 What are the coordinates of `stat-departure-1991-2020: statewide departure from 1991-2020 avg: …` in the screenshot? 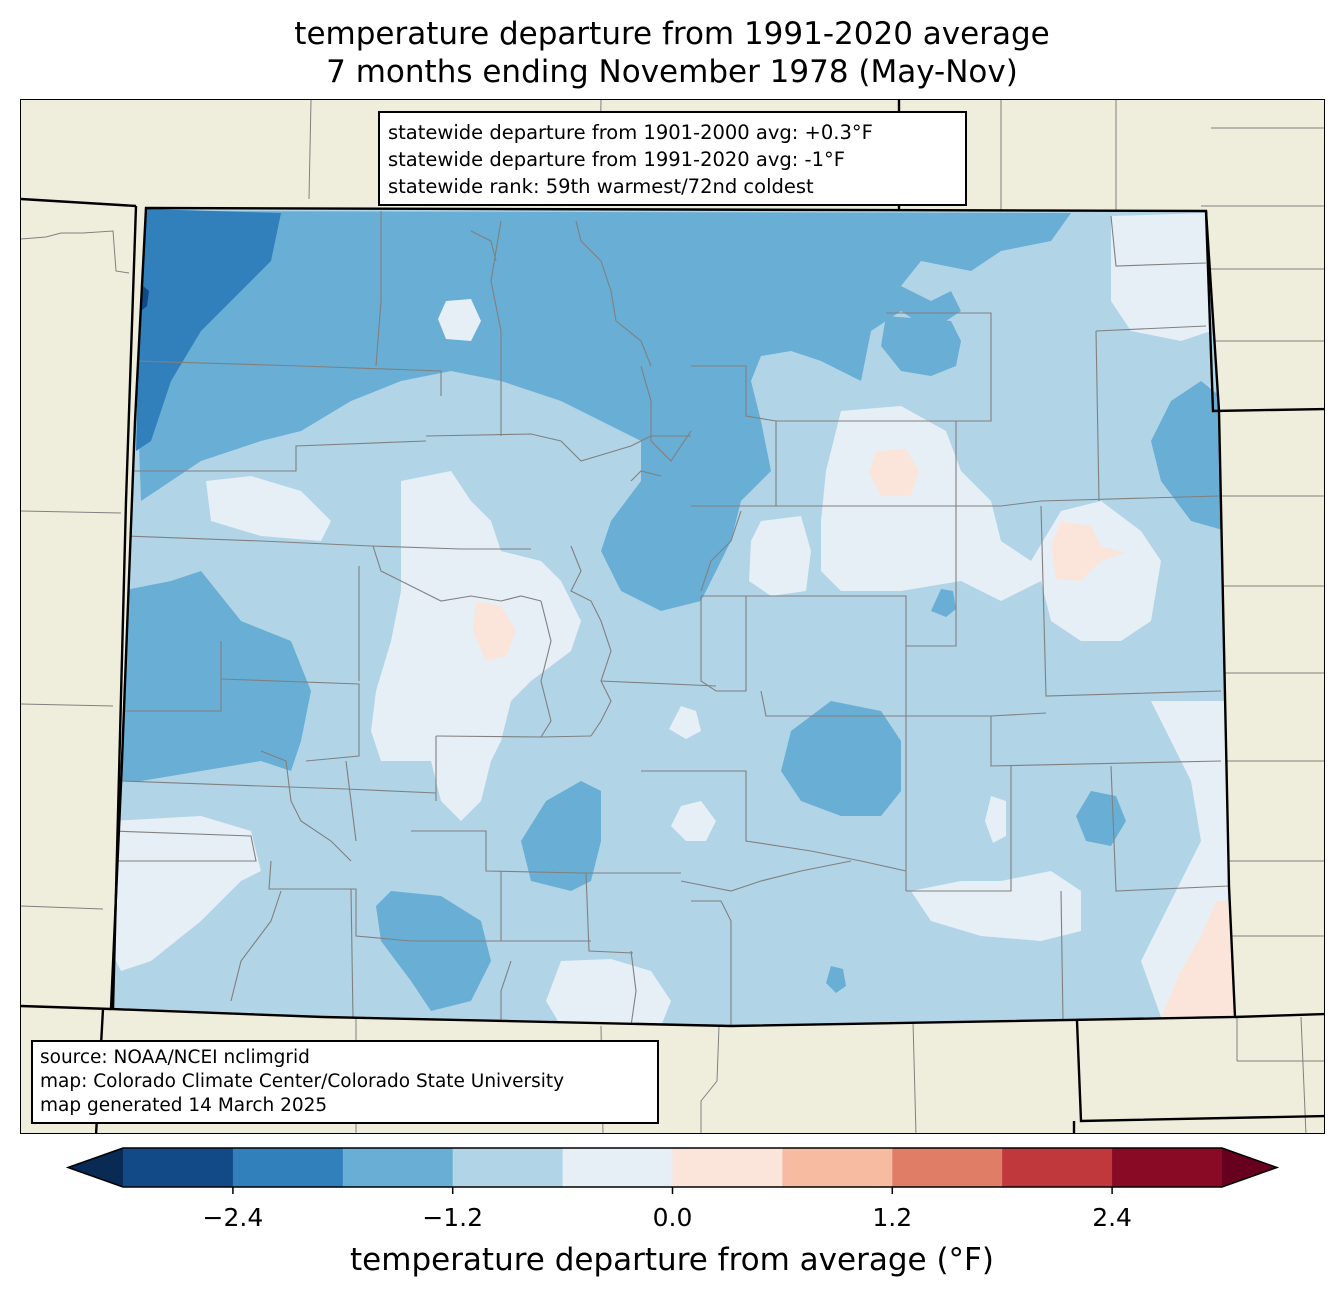 It's located at (616, 159).